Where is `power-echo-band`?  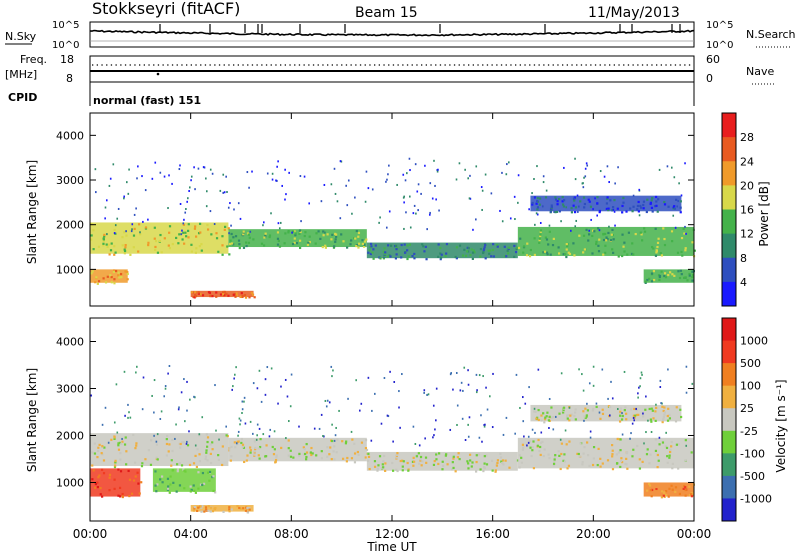
power-echo-band is located at coordinates (605, 241).